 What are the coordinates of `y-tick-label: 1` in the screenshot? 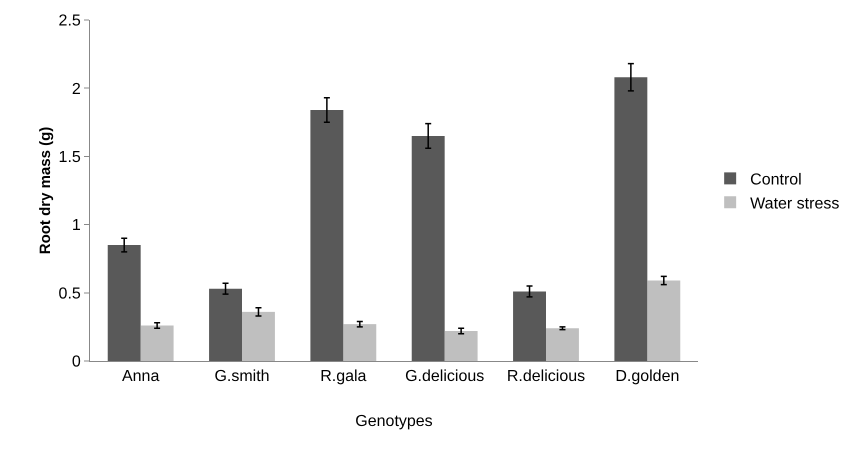 It's located at (76, 225).